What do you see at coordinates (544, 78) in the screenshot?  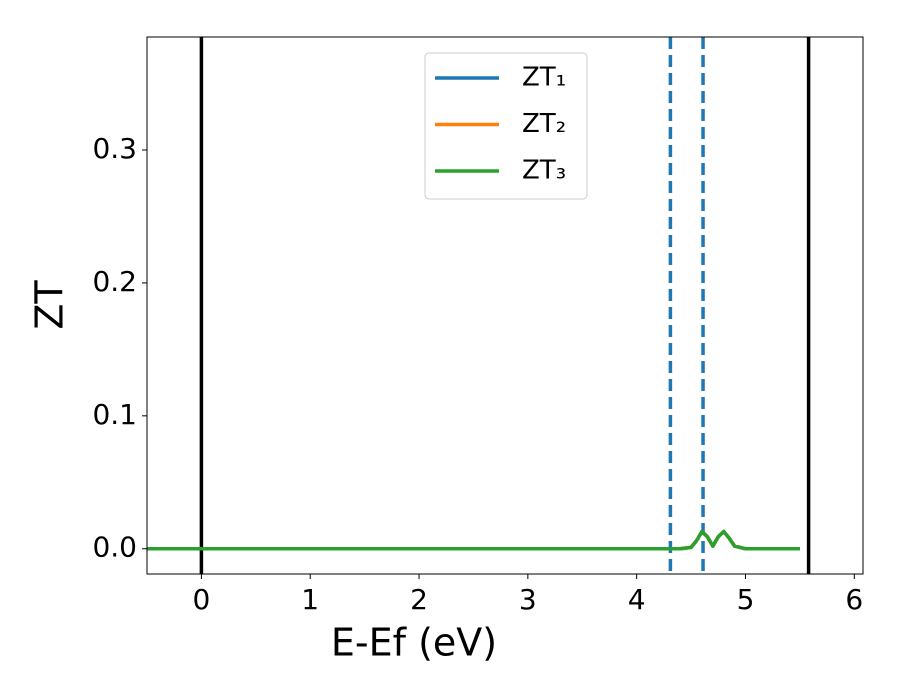 I see `legend-label: ZT₁` at bounding box center [544, 78].